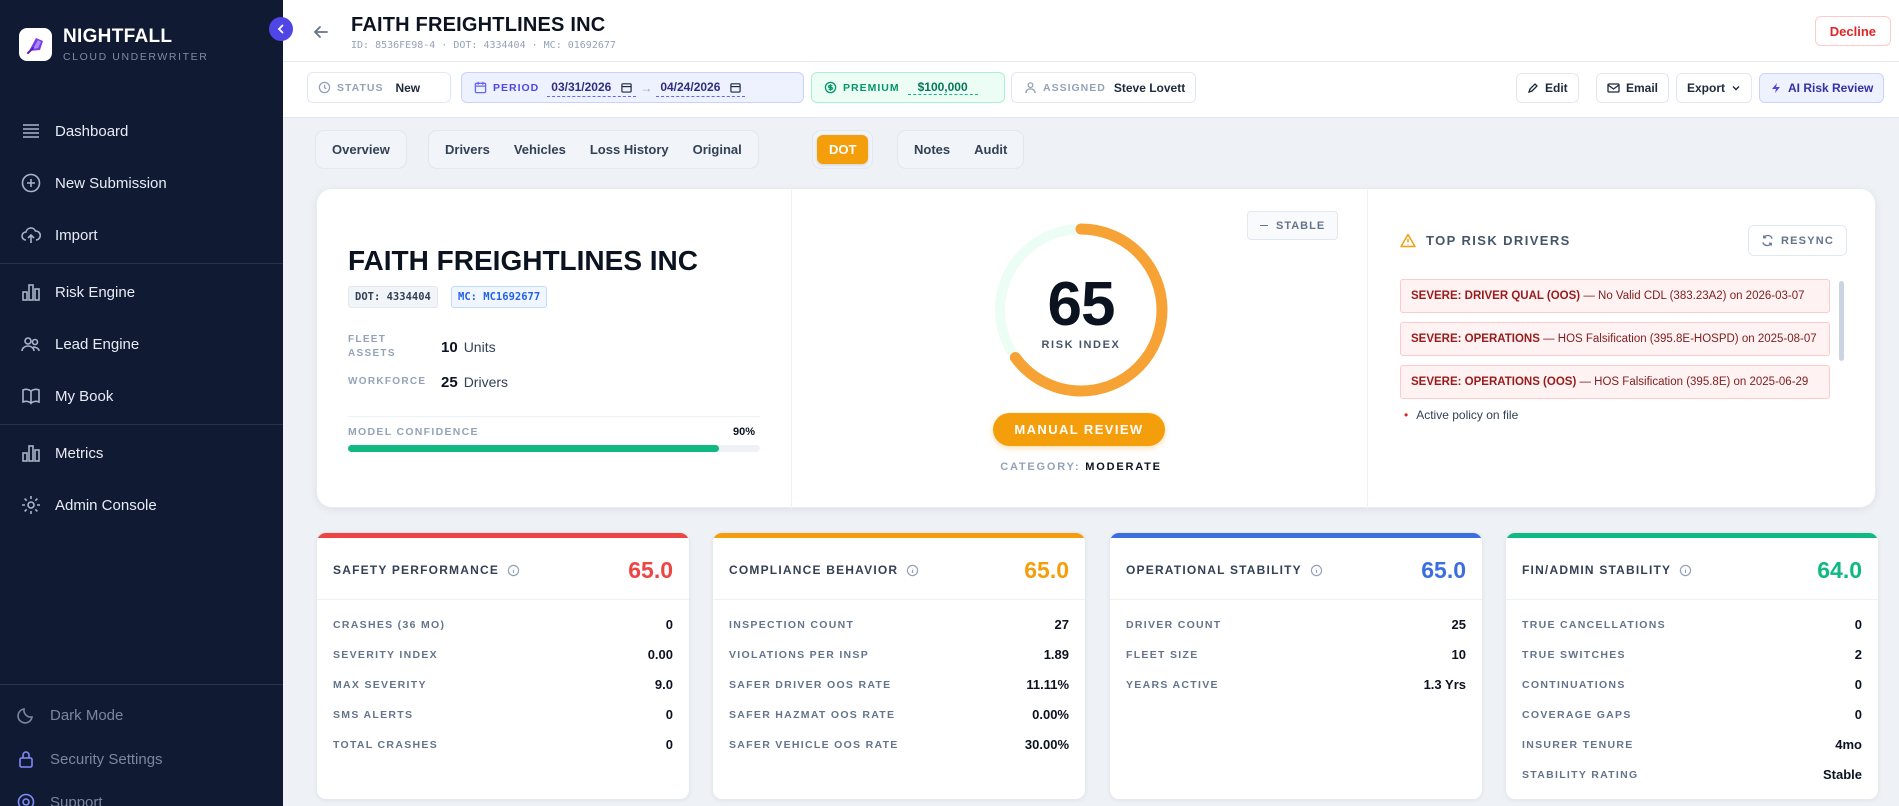  What do you see at coordinates (480, 87) in the screenshot?
I see `calendar-icon` at bounding box center [480, 87].